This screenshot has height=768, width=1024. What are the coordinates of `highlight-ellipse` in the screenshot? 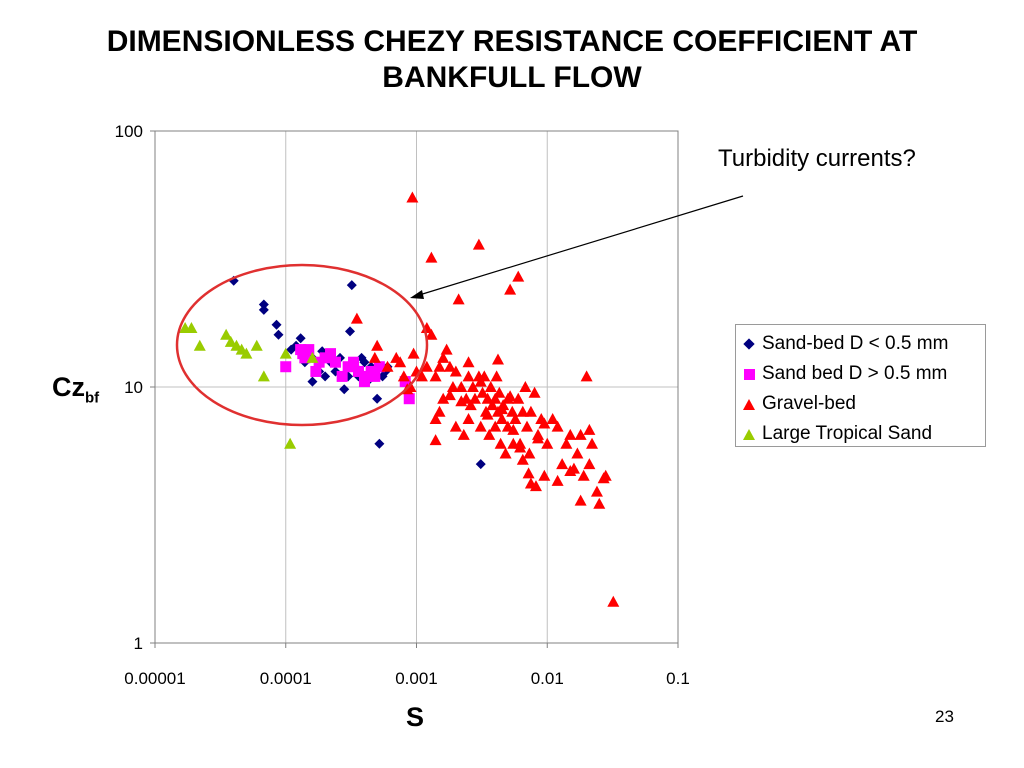 It's located at (302, 345).